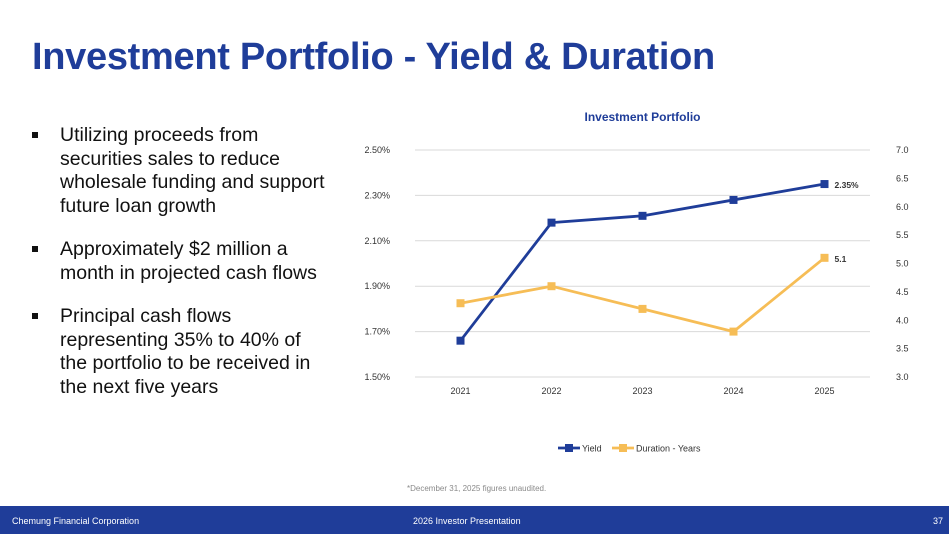  What do you see at coordinates (467, 521) in the screenshot?
I see `footer-presentation: 2026 Investor Presentation` at bounding box center [467, 521].